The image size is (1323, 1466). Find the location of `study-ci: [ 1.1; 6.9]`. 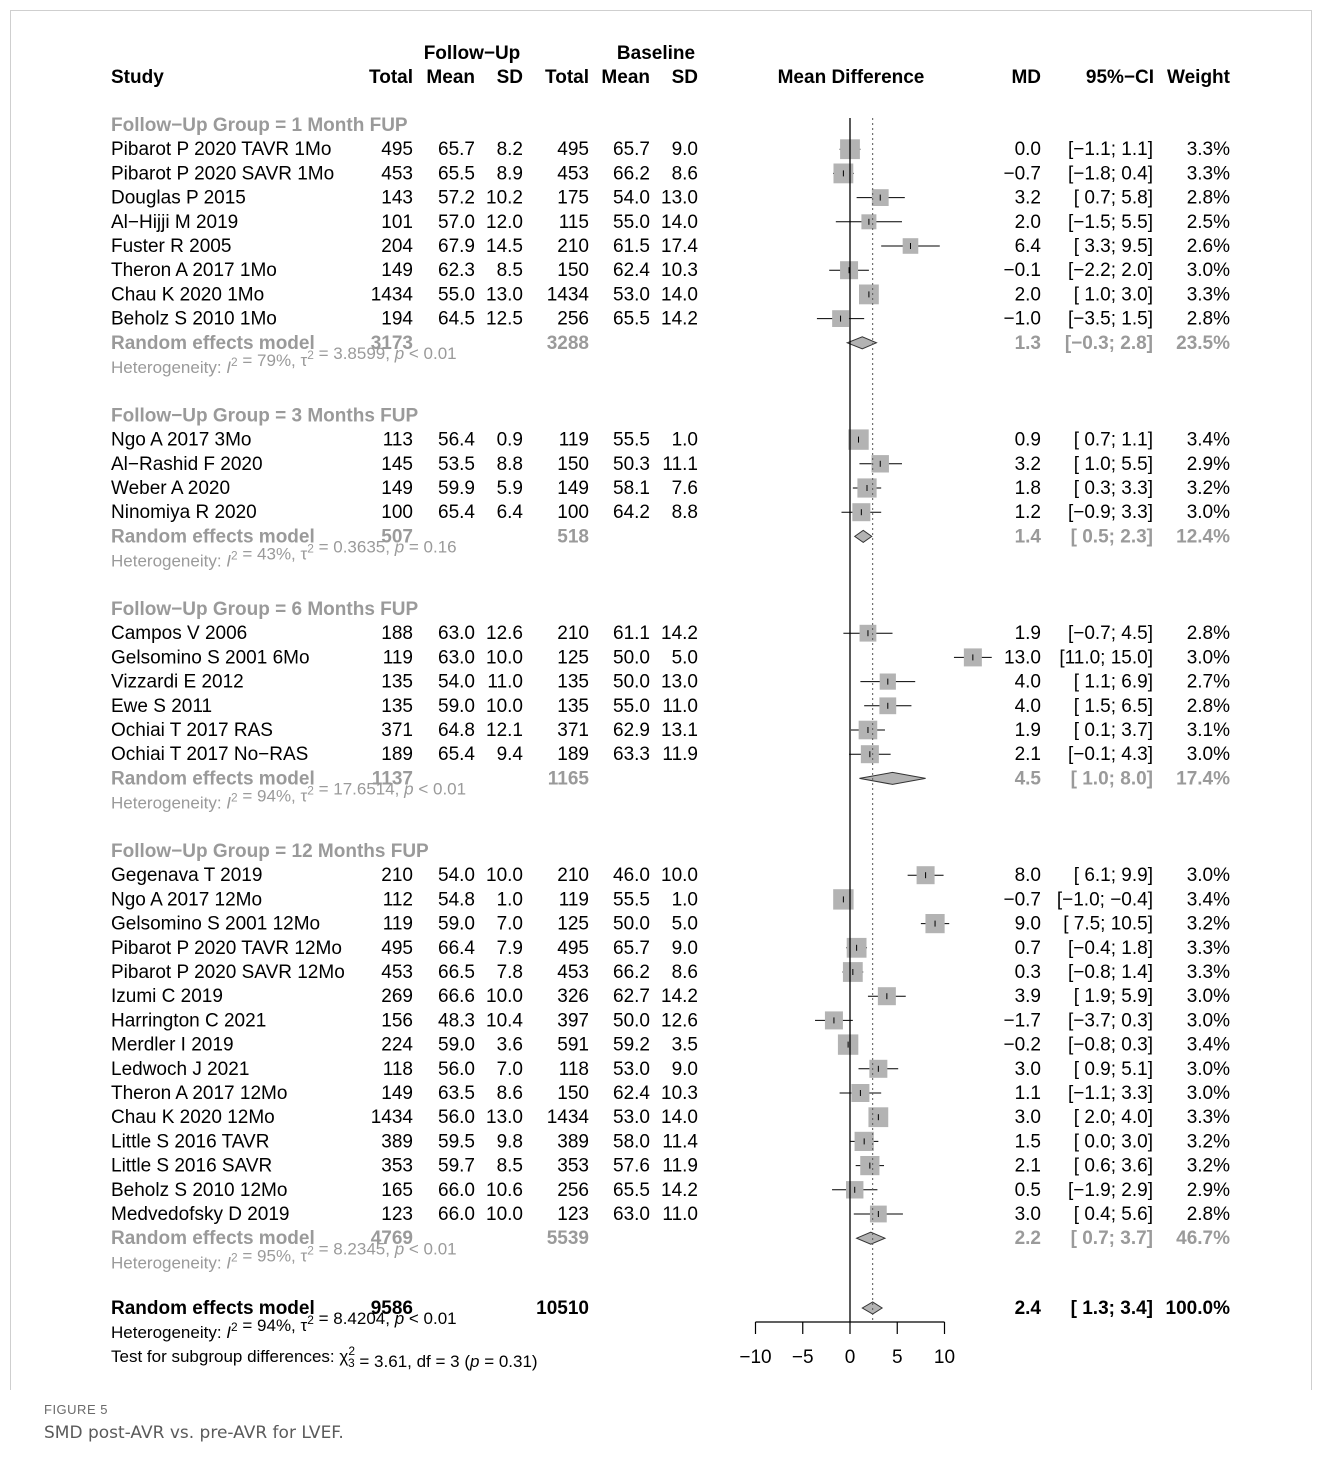

study-ci: [ 1.1; 6.9] is located at coordinates (1113, 682).